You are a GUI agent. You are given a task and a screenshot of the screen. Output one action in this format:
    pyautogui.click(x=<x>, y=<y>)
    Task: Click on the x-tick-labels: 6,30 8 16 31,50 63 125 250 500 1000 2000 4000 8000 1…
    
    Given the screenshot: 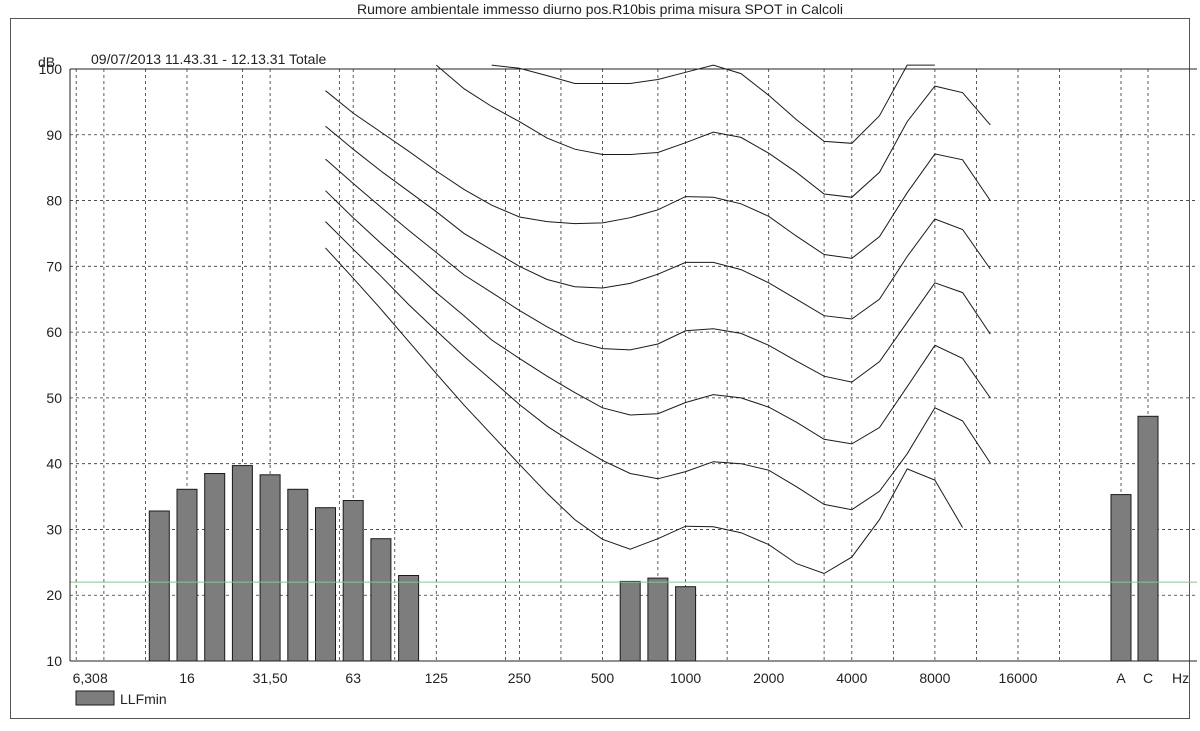 What is the action you would take?
    pyautogui.click(x=613, y=678)
    